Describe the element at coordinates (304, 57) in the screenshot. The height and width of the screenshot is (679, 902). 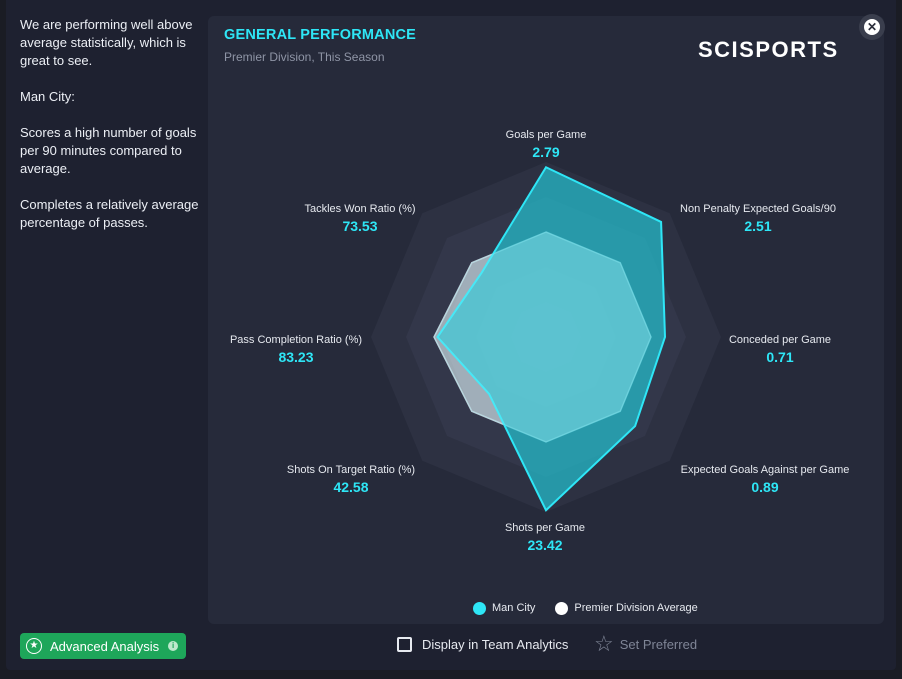
I see `panel-subtitle: Premier Division, This Season` at that location.